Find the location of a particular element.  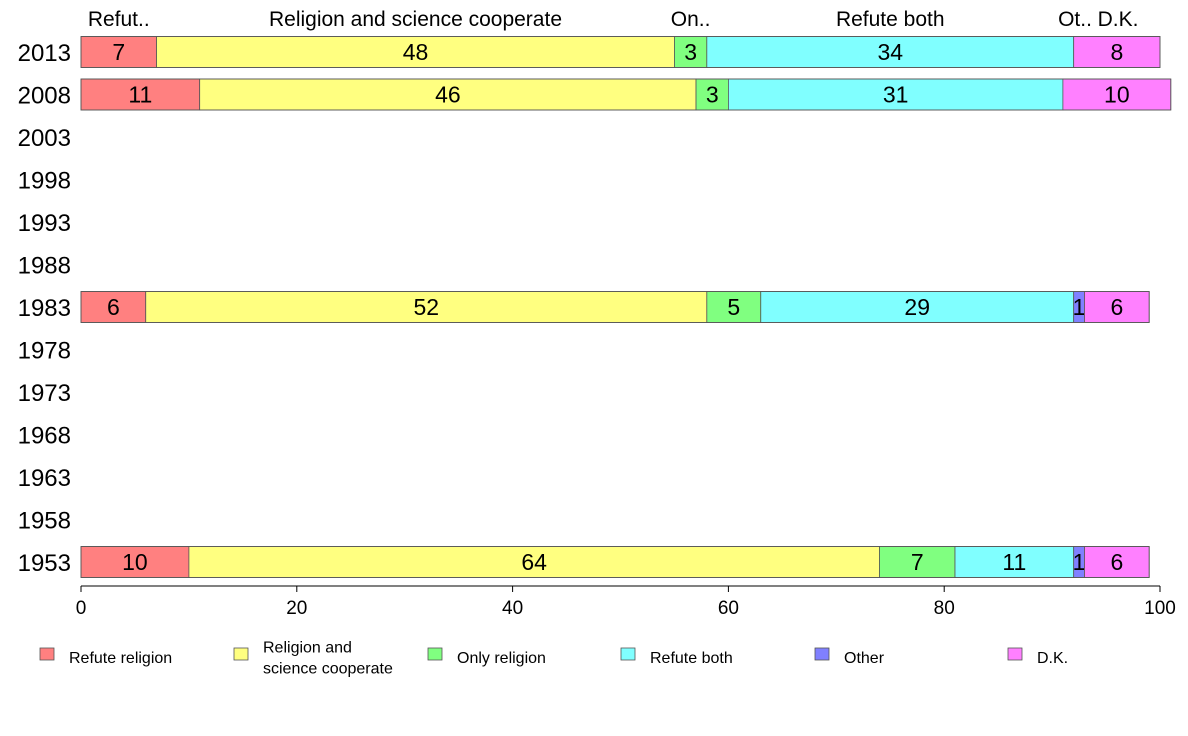

data-label-2013-0: 7 is located at coordinates (118, 52).